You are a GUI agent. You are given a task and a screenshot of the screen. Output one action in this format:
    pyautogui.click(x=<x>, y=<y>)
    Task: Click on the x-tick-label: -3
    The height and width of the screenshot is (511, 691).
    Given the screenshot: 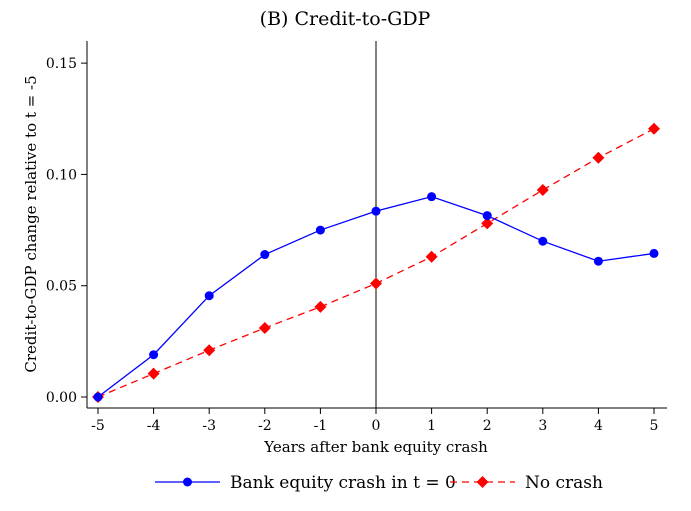 What is the action you would take?
    pyautogui.click(x=209, y=426)
    